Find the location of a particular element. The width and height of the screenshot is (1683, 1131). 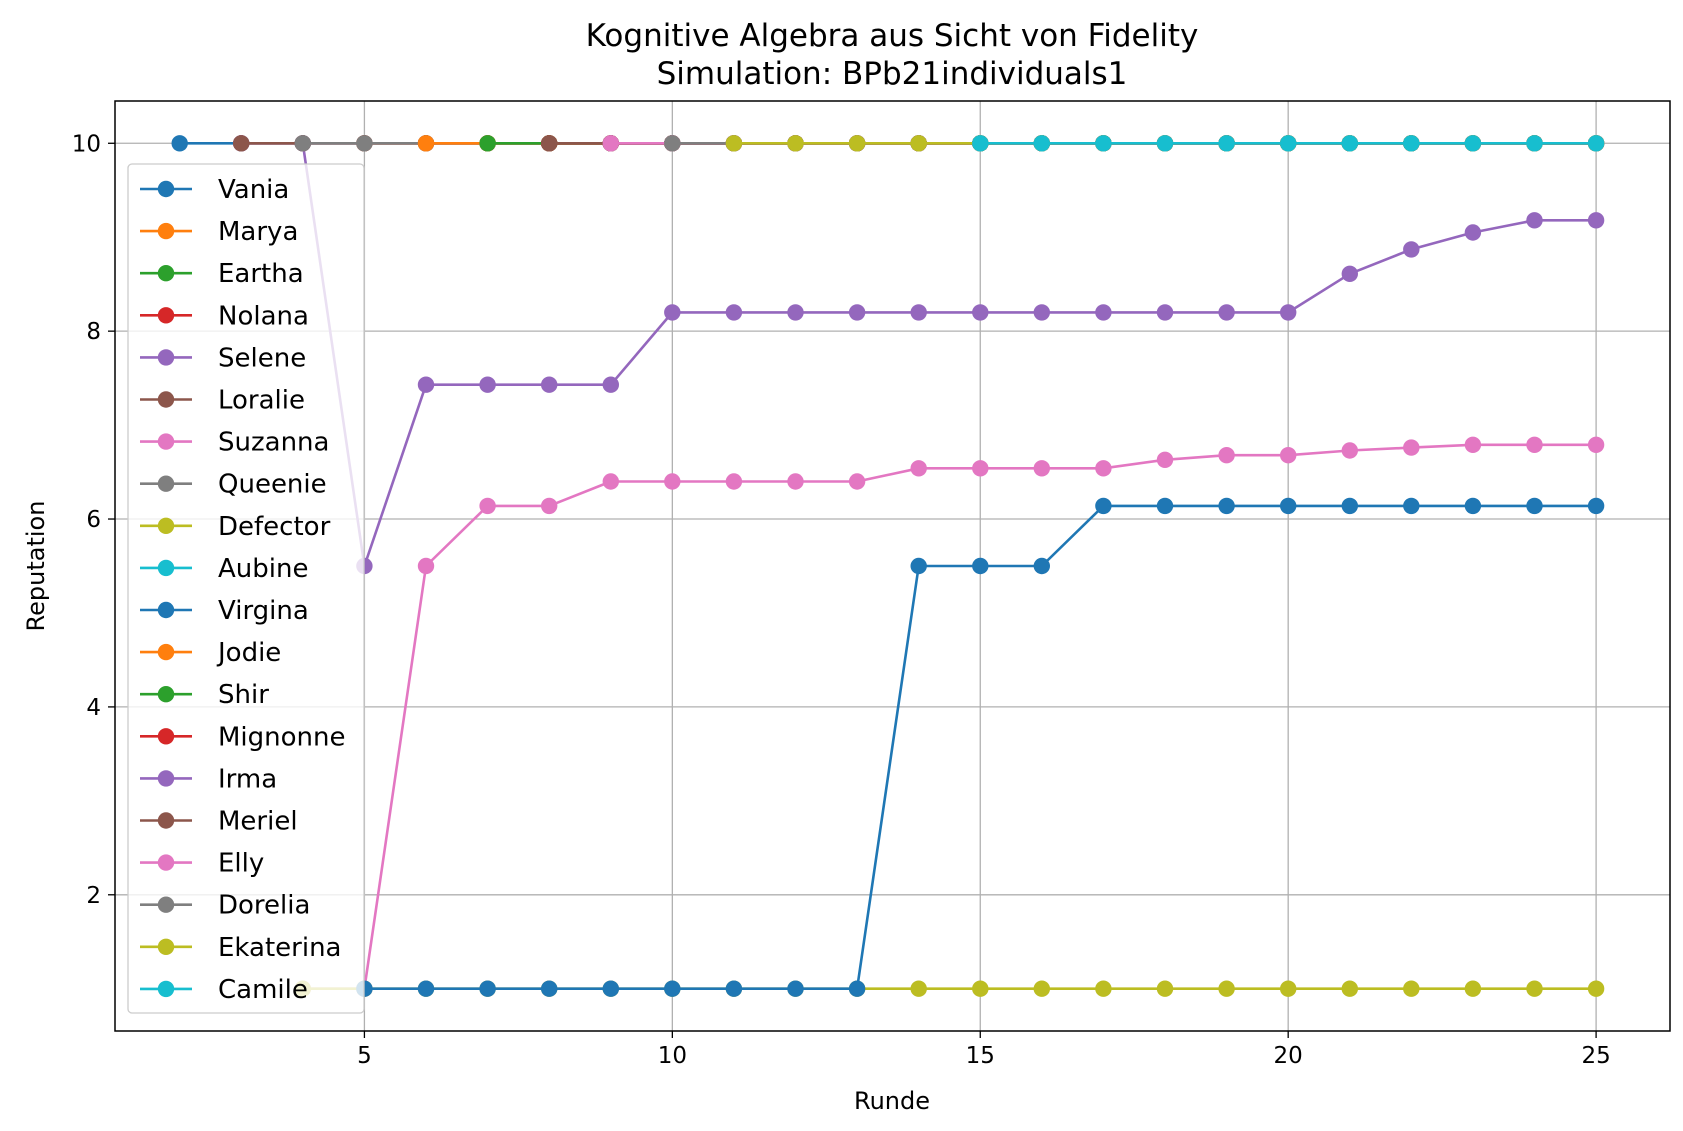

data-point-ekaterina is located at coordinates (734, 143).